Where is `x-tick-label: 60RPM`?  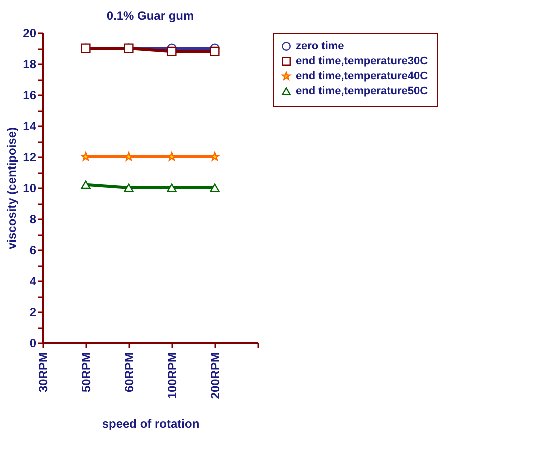 x-tick-label: 60RPM is located at coordinates (129, 372).